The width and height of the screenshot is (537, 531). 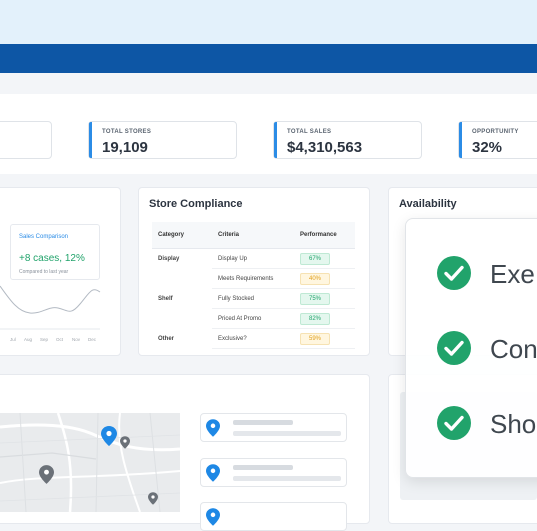 I want to click on stat-value: 32%, so click(x=487, y=147).